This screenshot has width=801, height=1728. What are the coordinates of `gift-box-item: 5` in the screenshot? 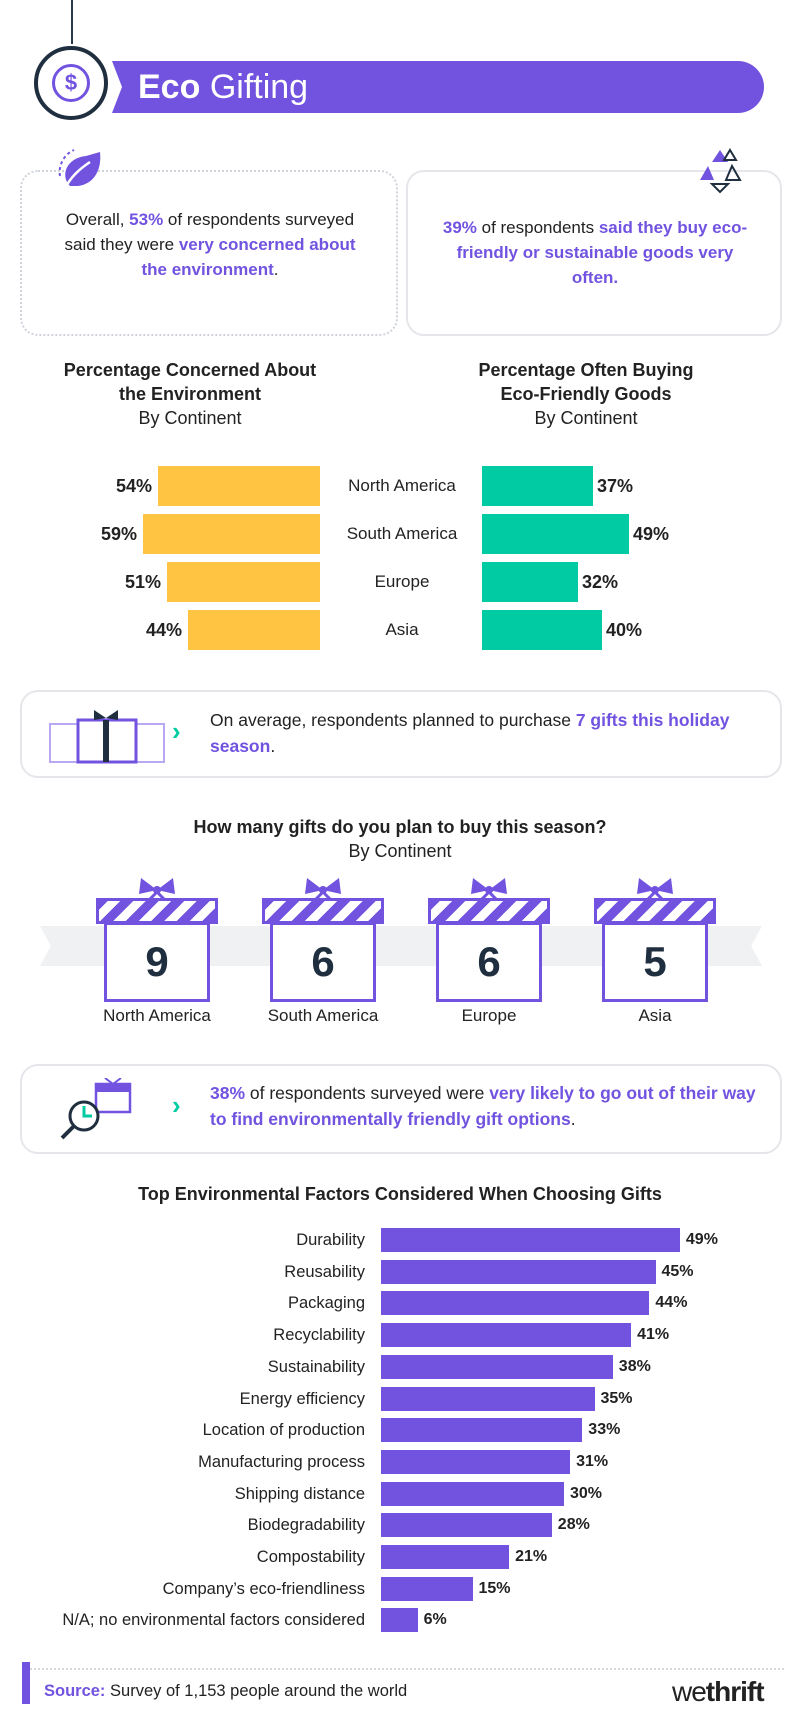 It's located at (655, 940).